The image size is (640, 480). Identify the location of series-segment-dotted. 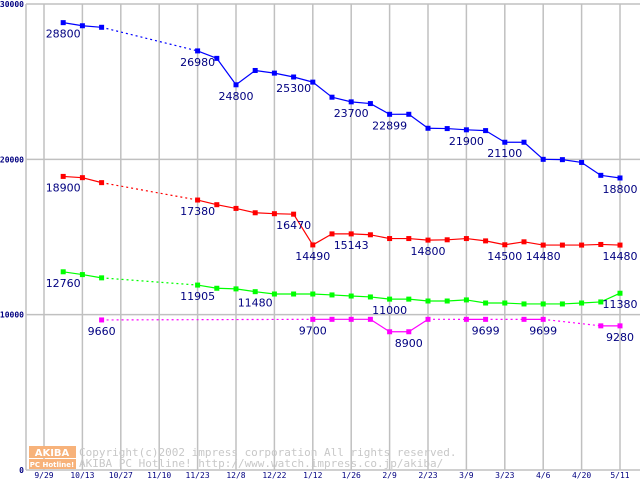
(149, 191).